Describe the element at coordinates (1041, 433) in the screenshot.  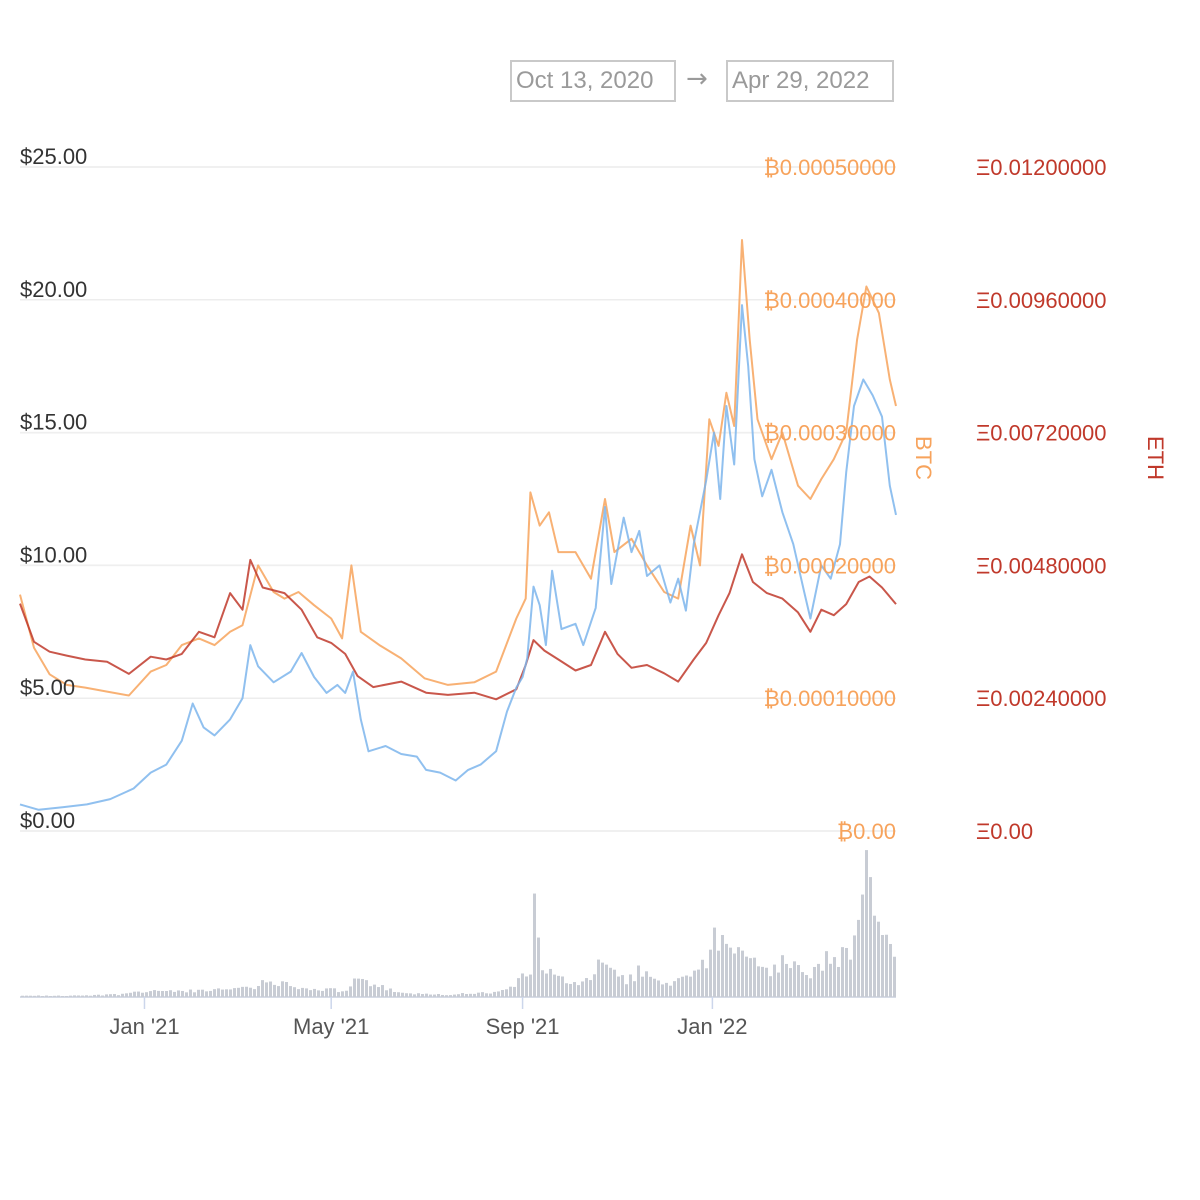
I see `eth-tick-label: Ξ0.00720000` at that location.